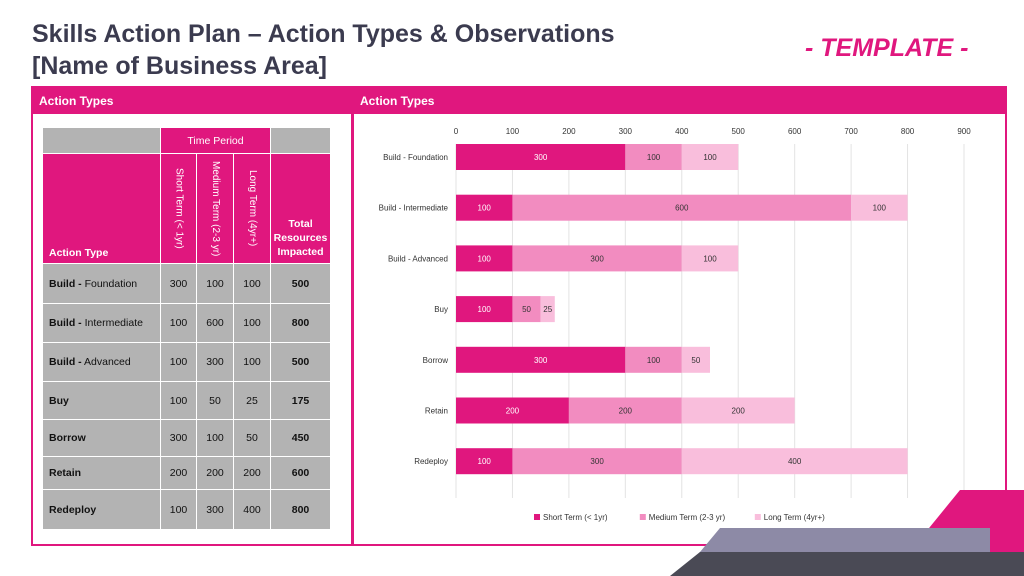 This screenshot has width=1024, height=576. I want to click on data-label: 25, so click(547, 309).